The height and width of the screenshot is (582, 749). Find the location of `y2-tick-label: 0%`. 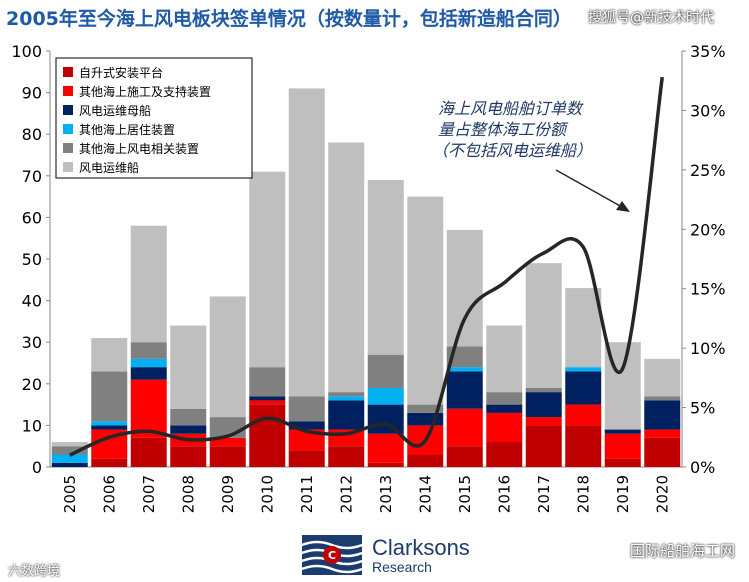

y2-tick-label: 0% is located at coordinates (702, 467).